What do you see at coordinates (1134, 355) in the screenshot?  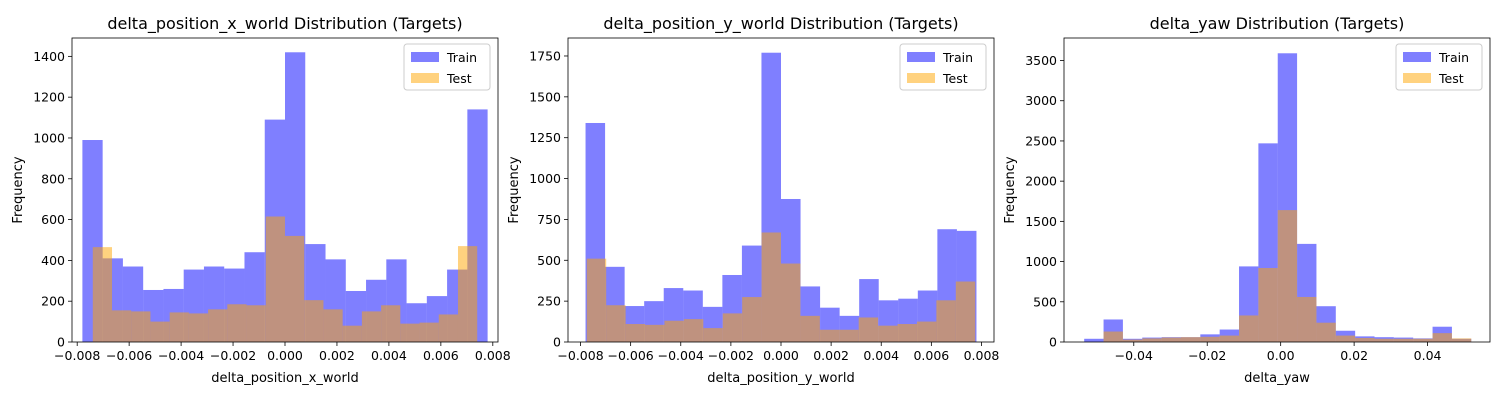 I see `x-tick-label-yaw: −0.04` at bounding box center [1134, 355].